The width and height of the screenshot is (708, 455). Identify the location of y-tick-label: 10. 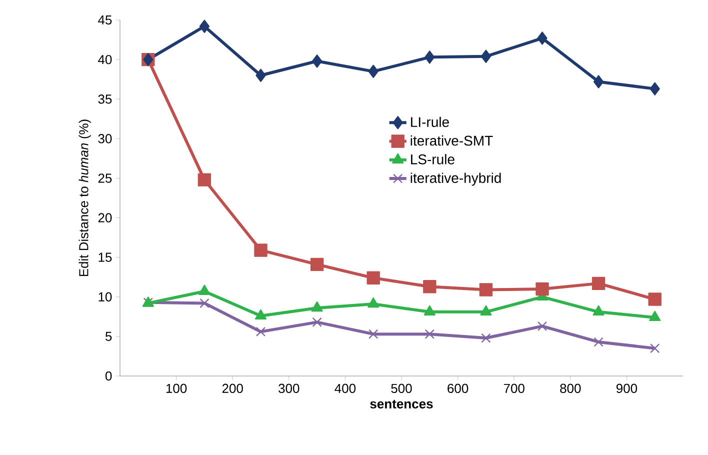
(105, 297).